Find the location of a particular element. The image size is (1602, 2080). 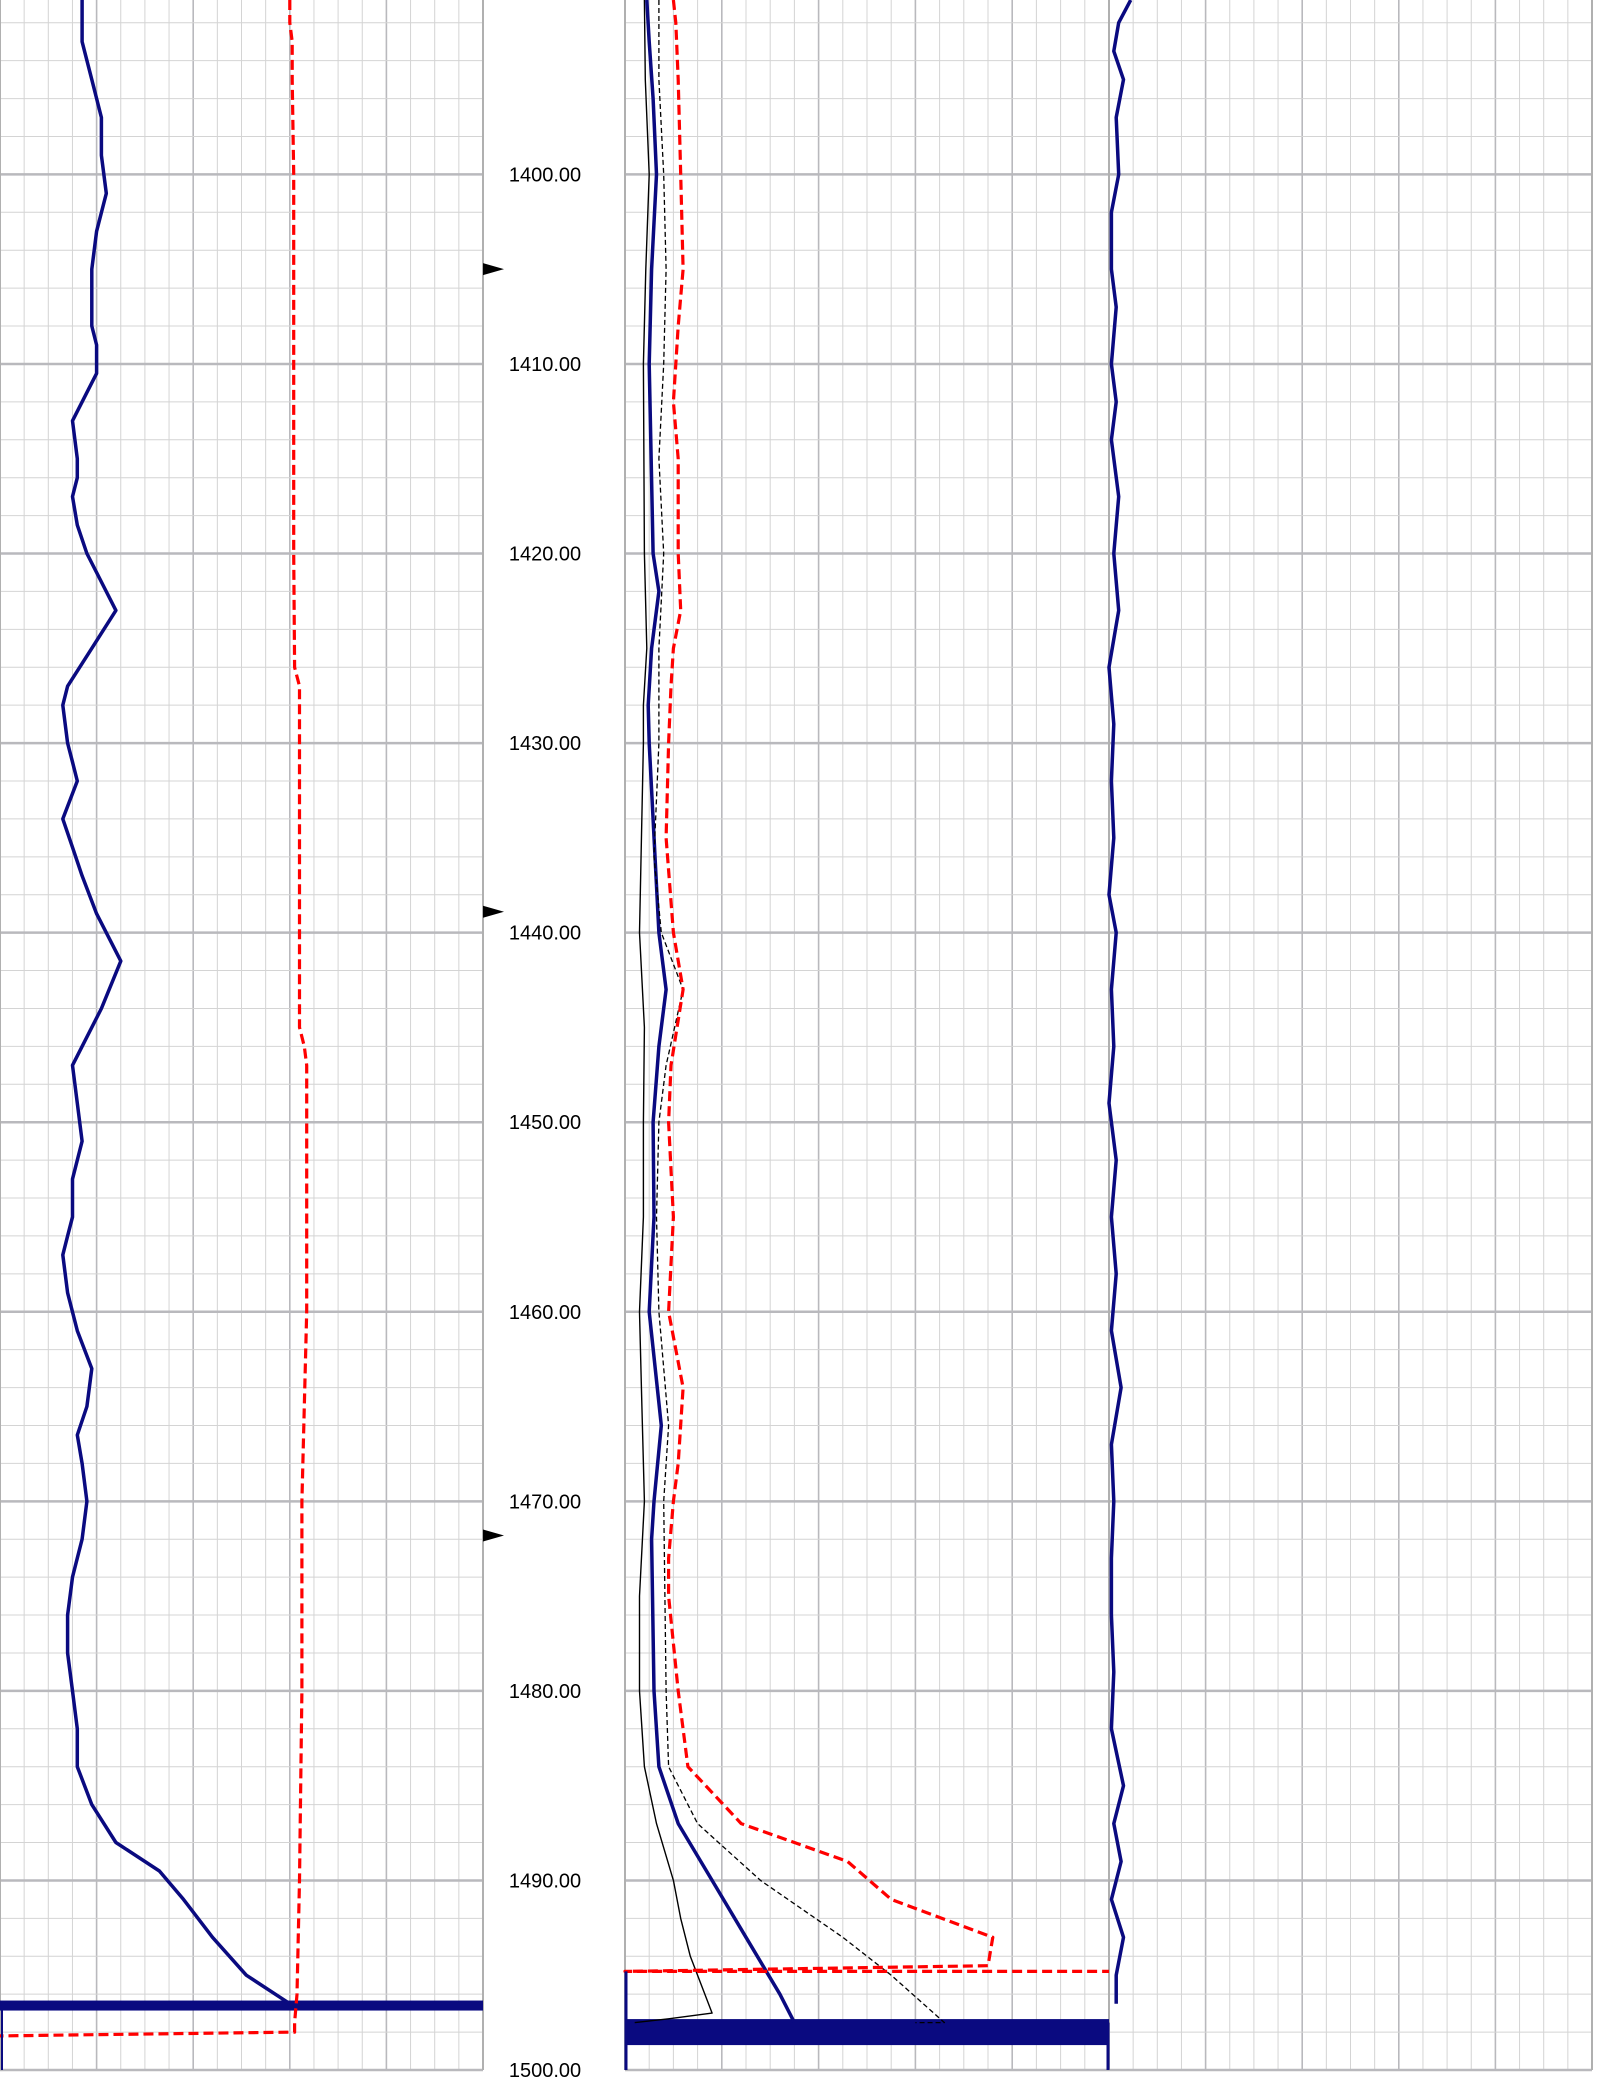

depth-tick-label: 1430.00 is located at coordinates (545, 744).